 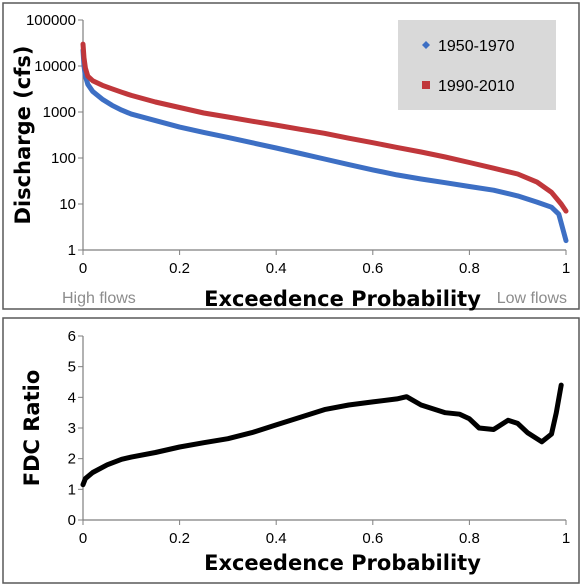 I want to click on y-tick-label: 10, so click(x=67, y=204).